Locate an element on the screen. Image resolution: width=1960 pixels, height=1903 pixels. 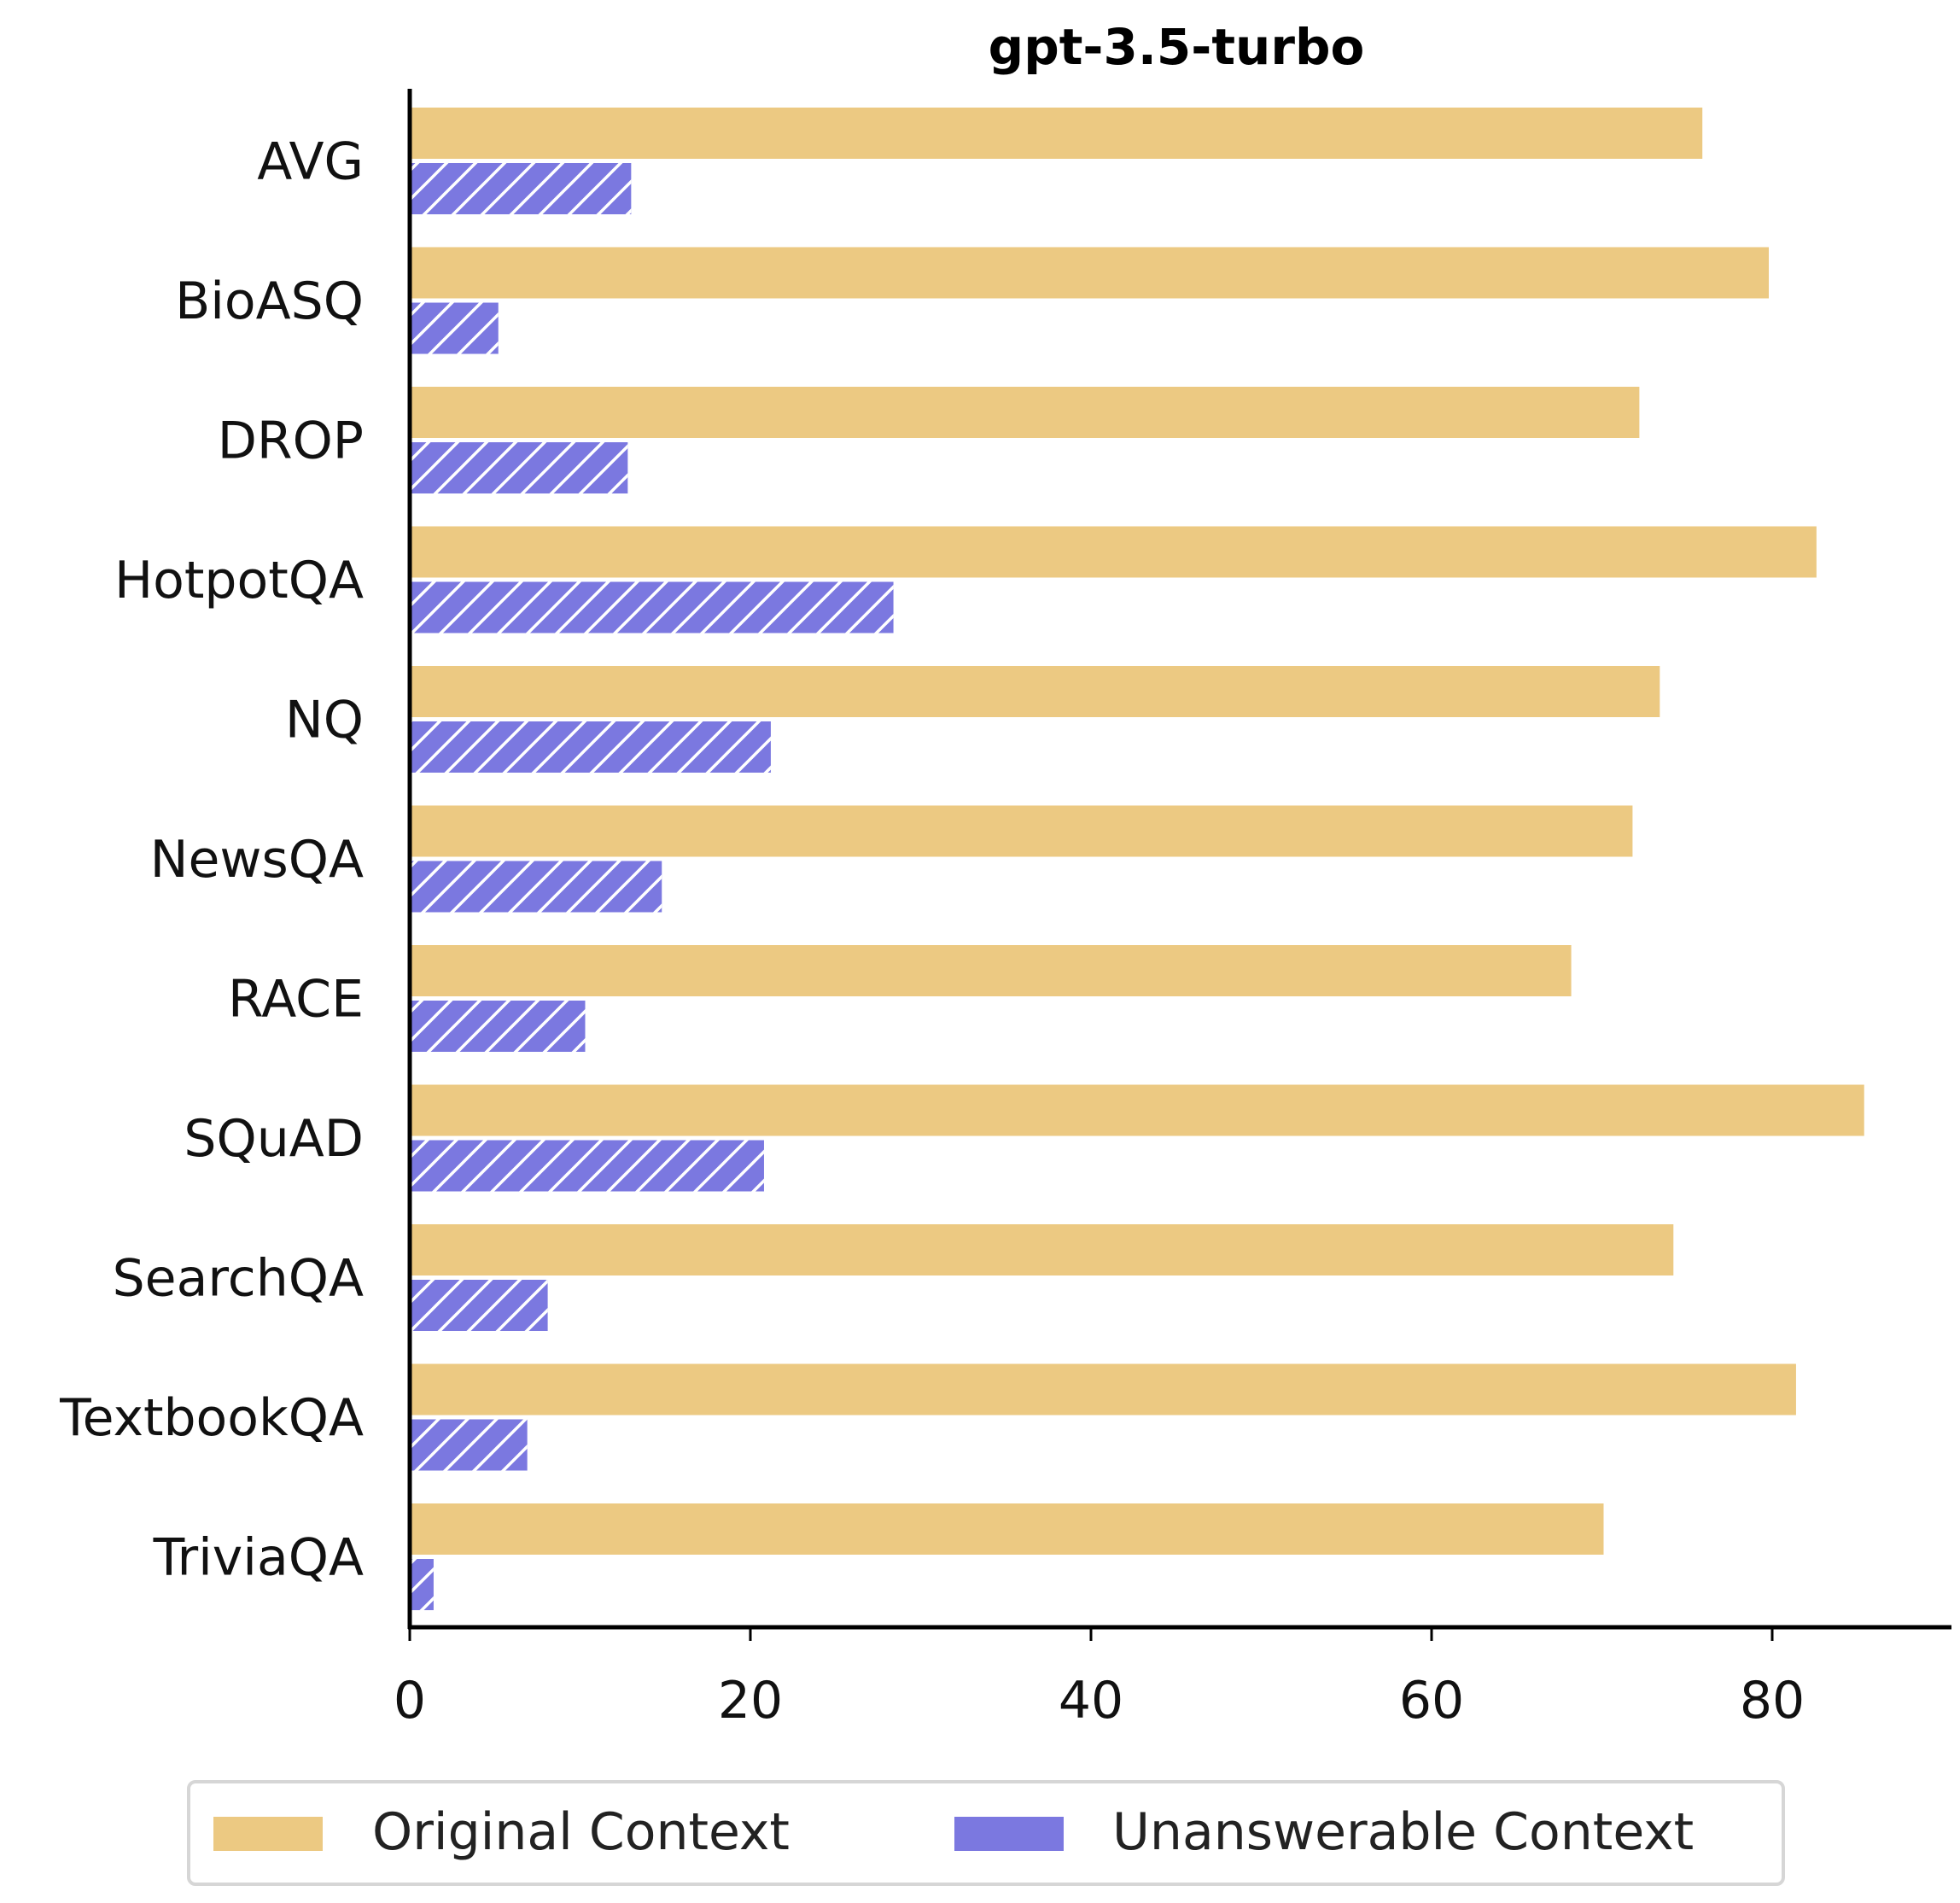
bar-hatch-nq is located at coordinates (591, 747).